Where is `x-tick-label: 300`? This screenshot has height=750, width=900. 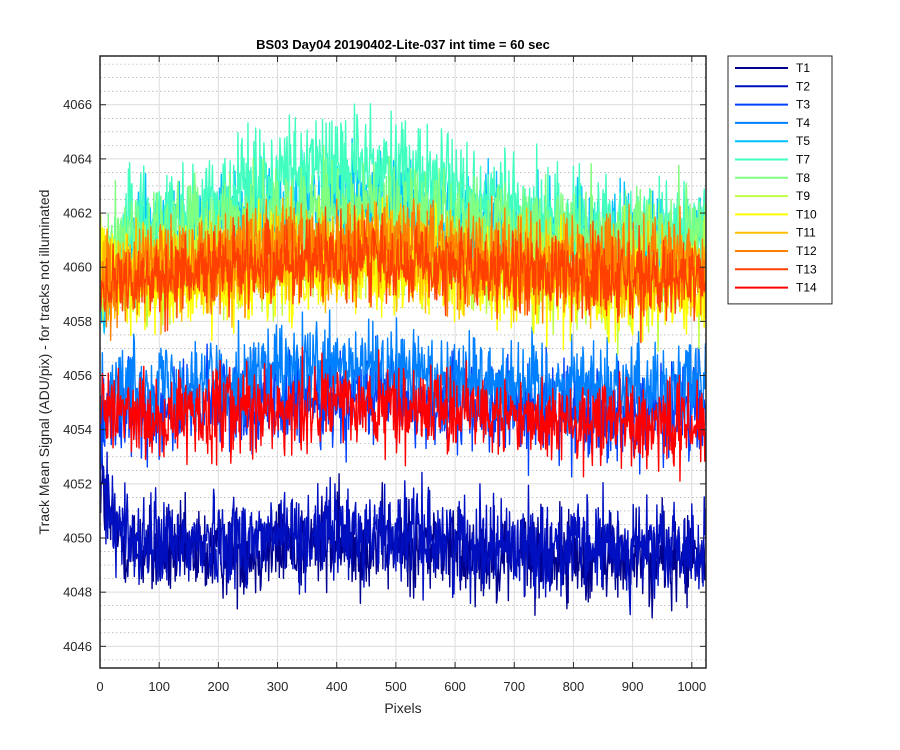
x-tick-label: 300 is located at coordinates (278, 686).